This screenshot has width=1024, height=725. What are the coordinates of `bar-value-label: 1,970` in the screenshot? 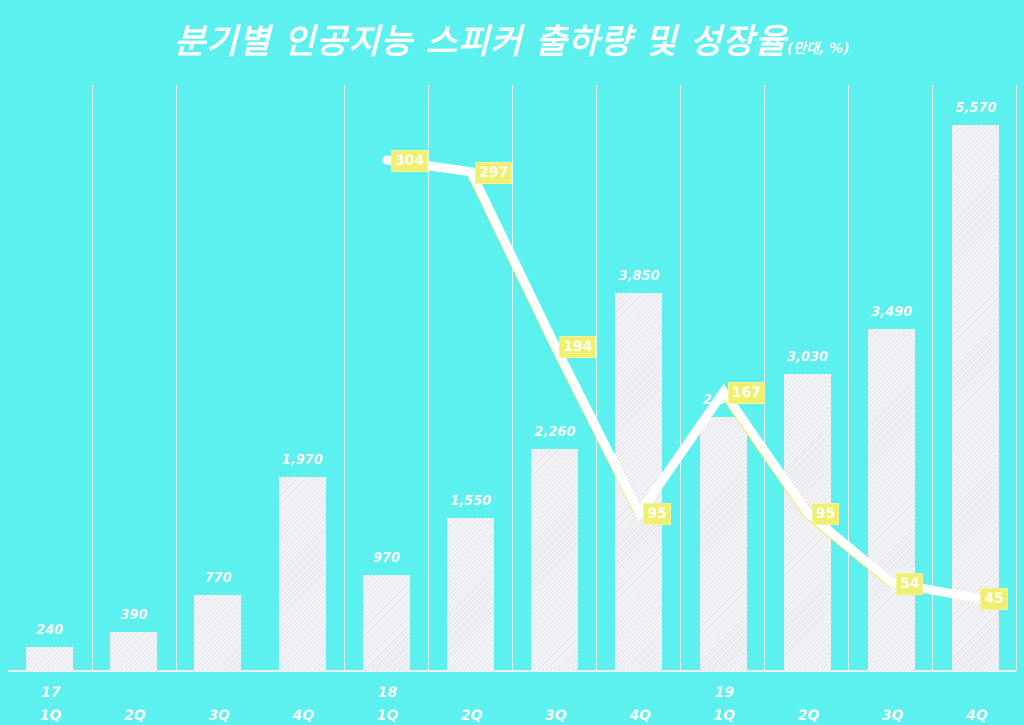 It's located at (303, 461).